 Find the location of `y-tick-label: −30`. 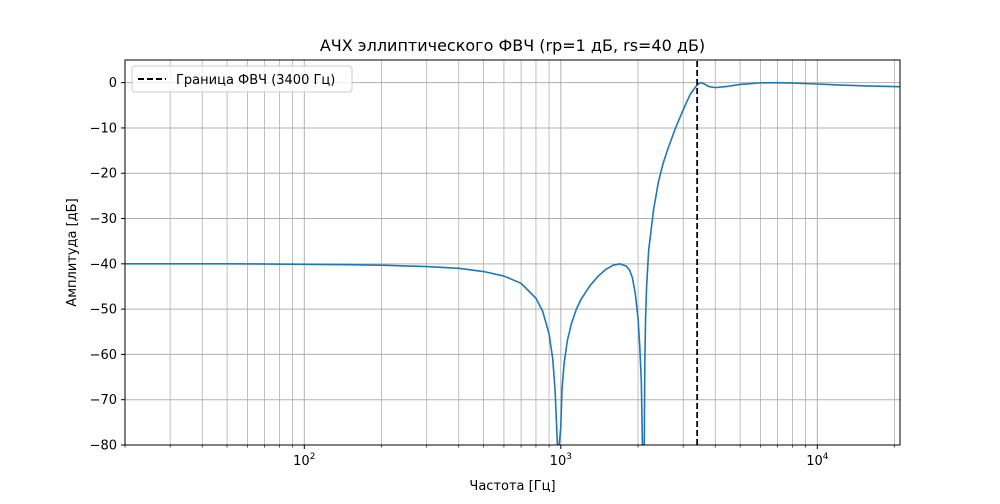

y-tick-label: −30 is located at coordinates (103, 219).